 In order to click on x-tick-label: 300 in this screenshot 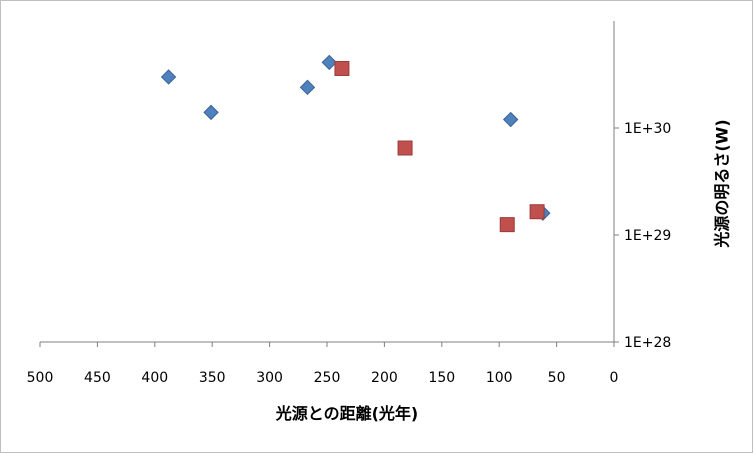, I will do `click(269, 378)`.